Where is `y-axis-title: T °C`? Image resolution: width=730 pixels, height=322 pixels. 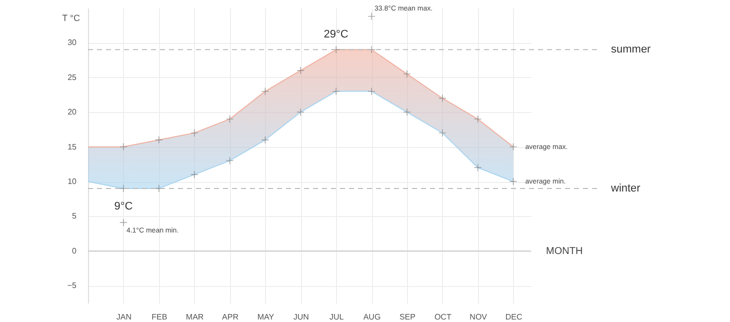 y-axis-title: T °C is located at coordinates (71, 18).